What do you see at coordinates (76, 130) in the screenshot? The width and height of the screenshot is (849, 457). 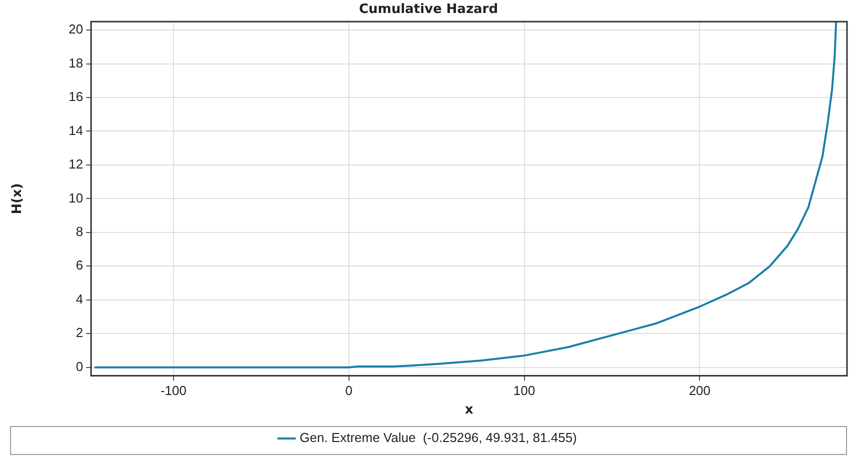 I see `y-tick-label: 14` at bounding box center [76, 130].